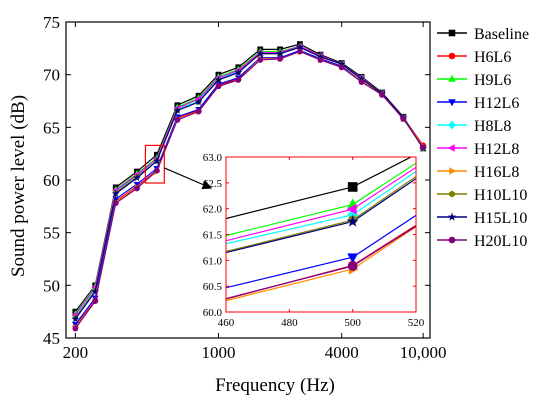  Describe the element at coordinates (213, 236) in the screenshot. I see `inset-y-tick-label: 61.5` at that location.